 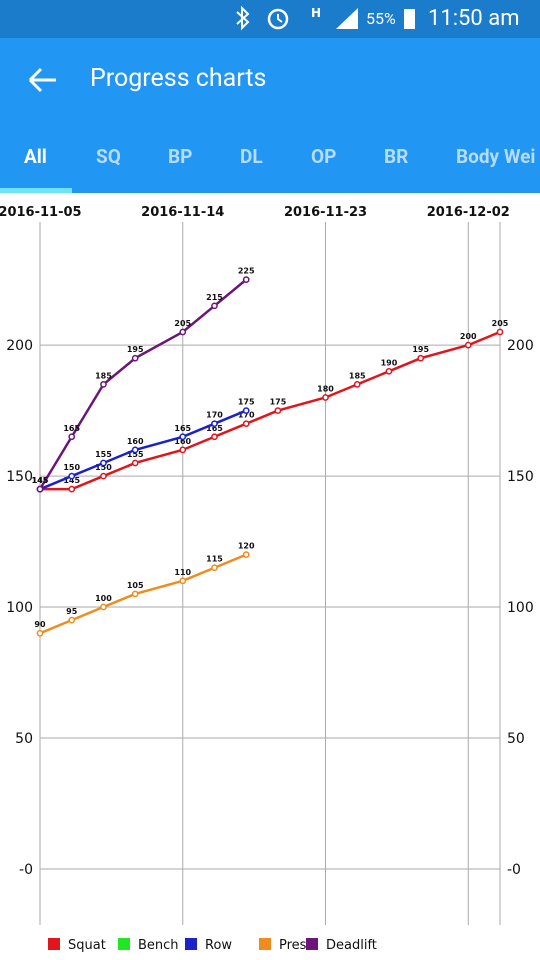 I want to click on tab: Body Wei, so click(x=496, y=156).